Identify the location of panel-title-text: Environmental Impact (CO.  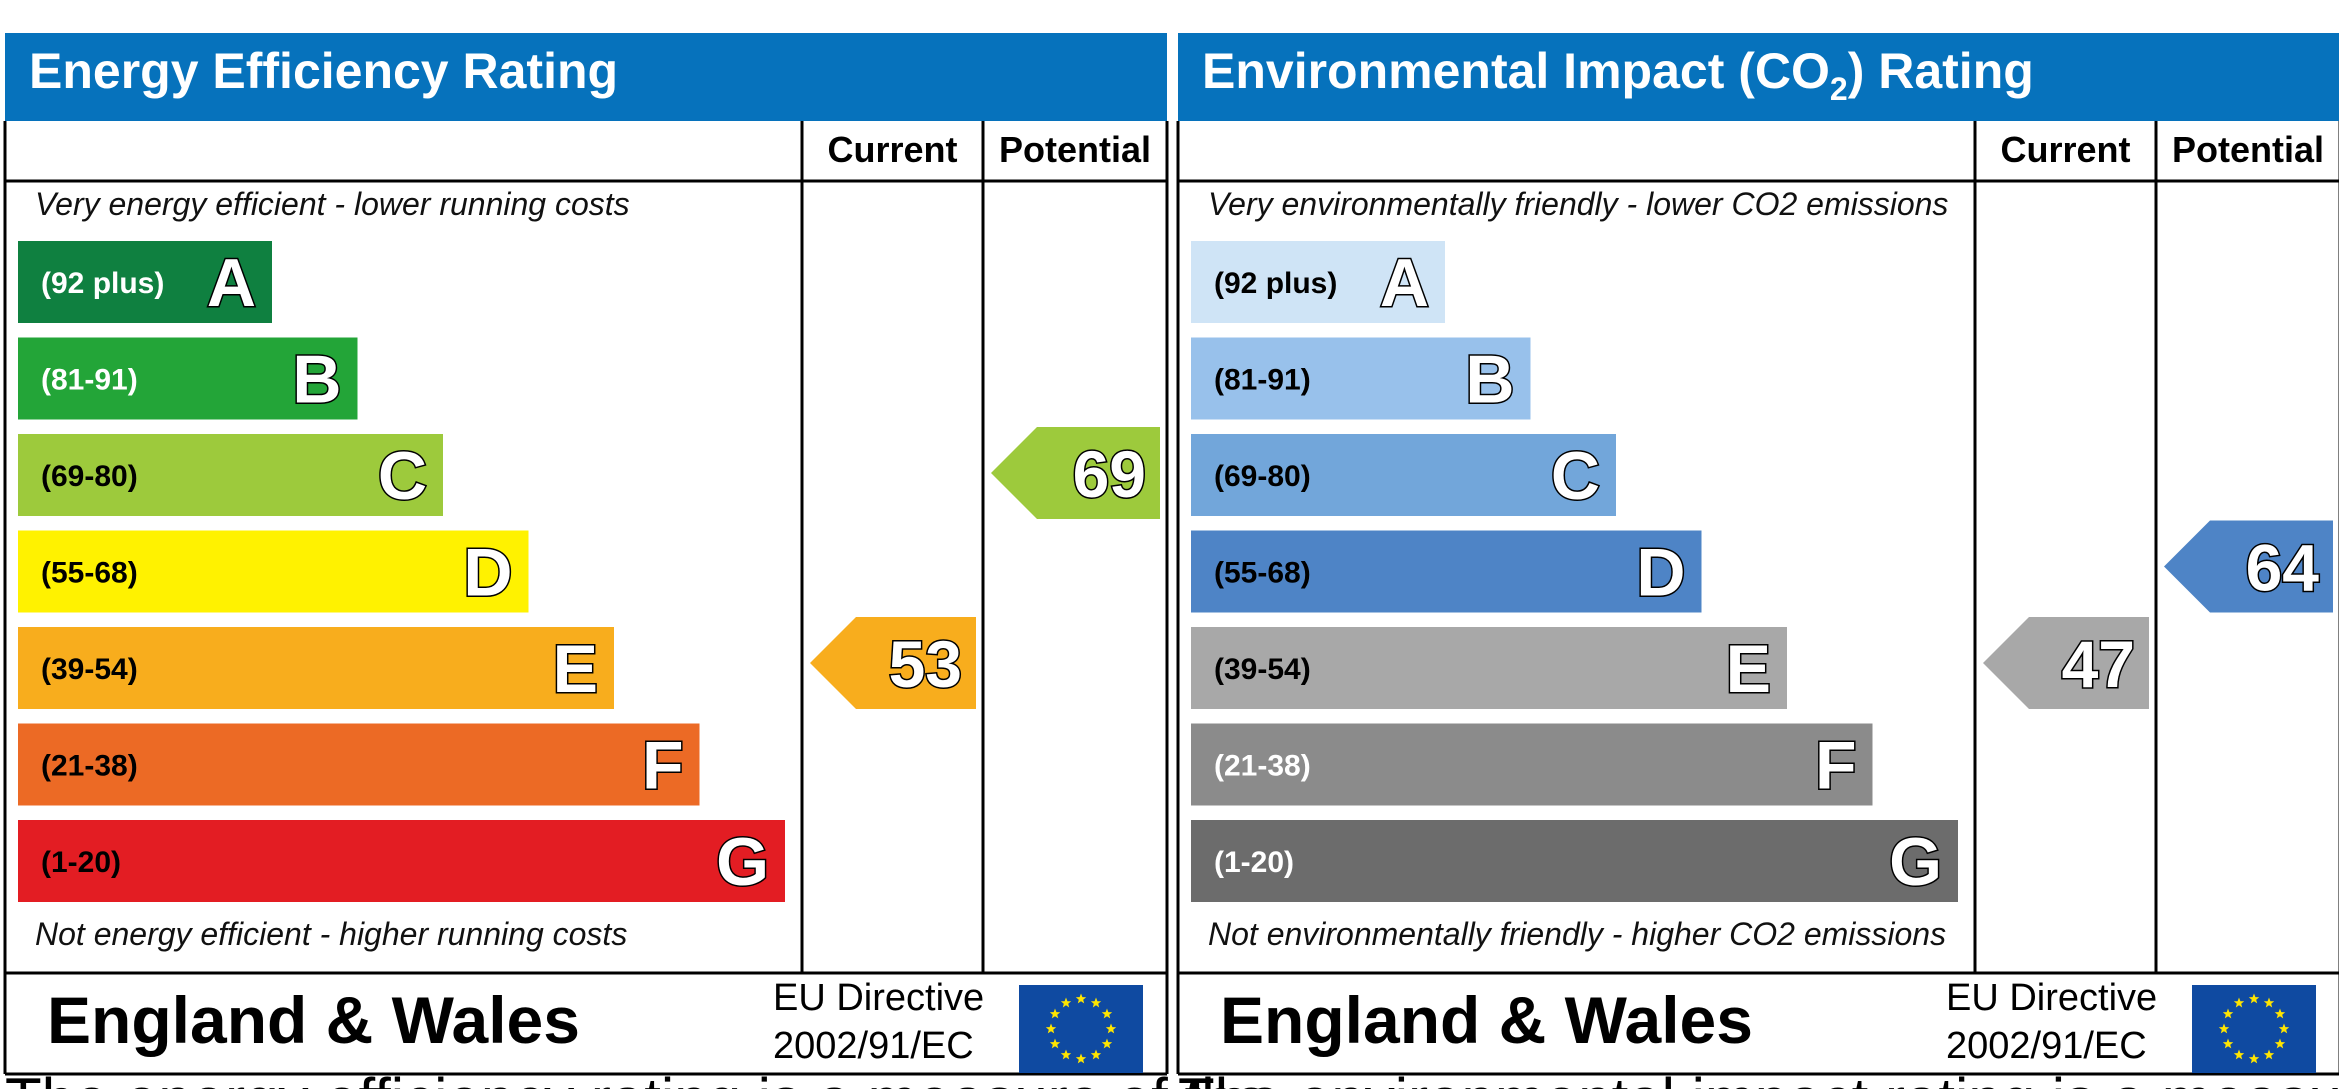
(1516, 71).